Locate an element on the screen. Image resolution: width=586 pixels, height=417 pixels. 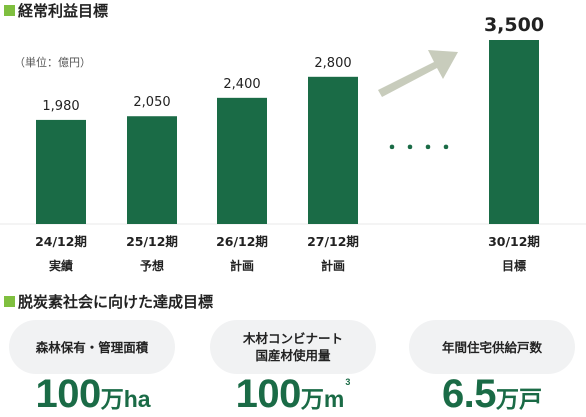
ellipsis-dots: ・・・・ is located at coordinates (419, 148).